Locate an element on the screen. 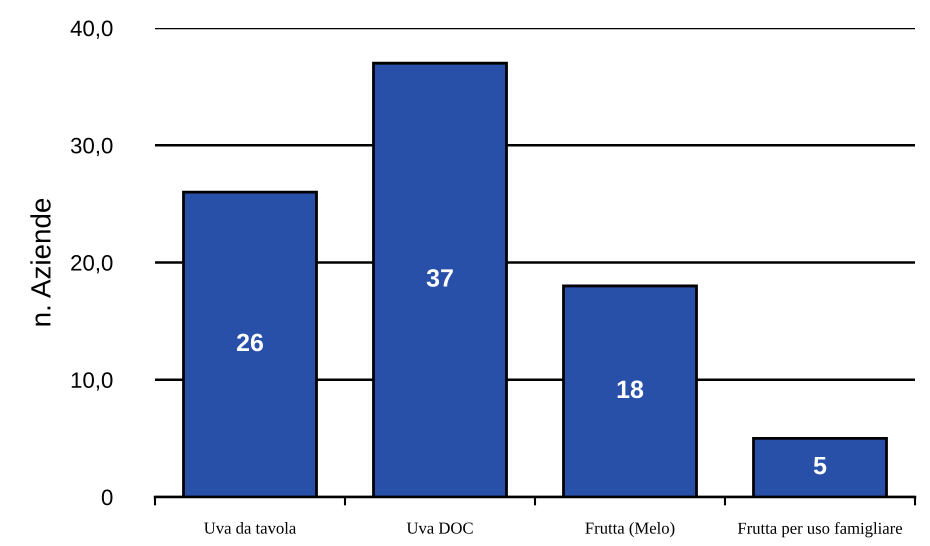 The image size is (930, 546). x-tick-label: Uva DOC is located at coordinates (439, 528).